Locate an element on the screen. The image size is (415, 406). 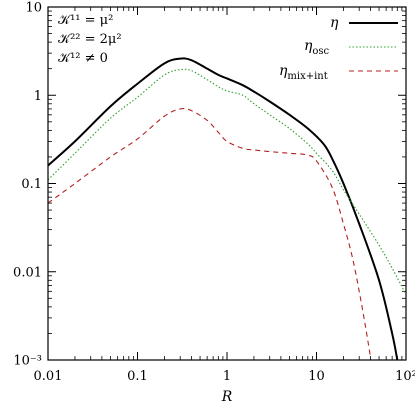
annotation-k22: 𝒦²² = 2μ² is located at coordinates (90, 39).